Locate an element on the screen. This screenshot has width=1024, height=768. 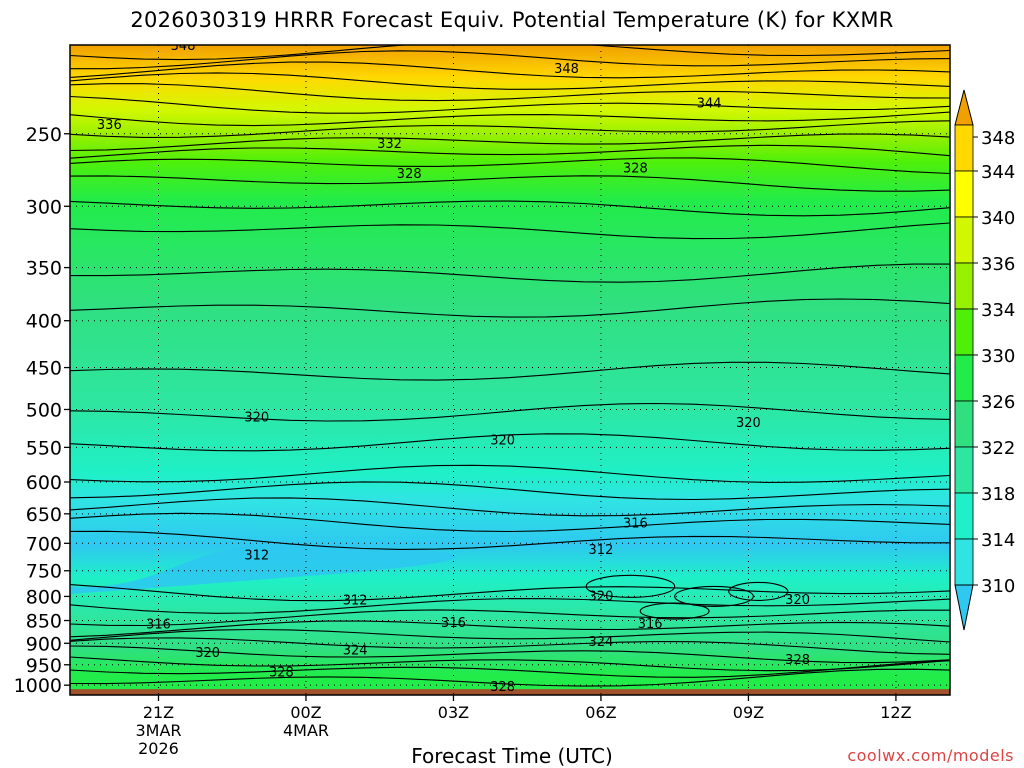
y-tick-label: 1000 is located at coordinates (38, 686).